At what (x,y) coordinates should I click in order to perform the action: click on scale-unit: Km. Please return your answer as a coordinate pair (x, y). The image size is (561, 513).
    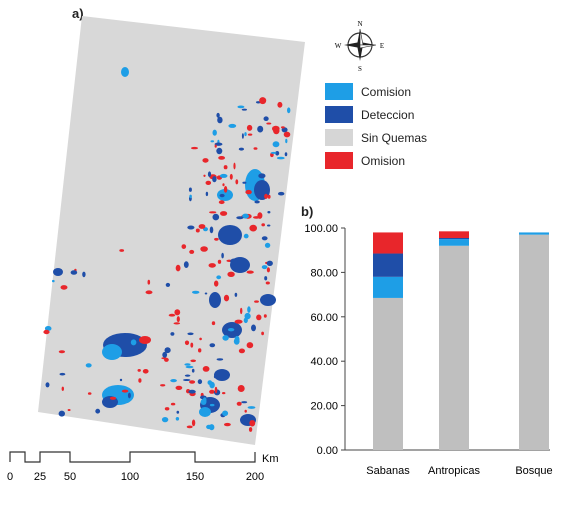
    Looking at the image, I should click on (270, 459).